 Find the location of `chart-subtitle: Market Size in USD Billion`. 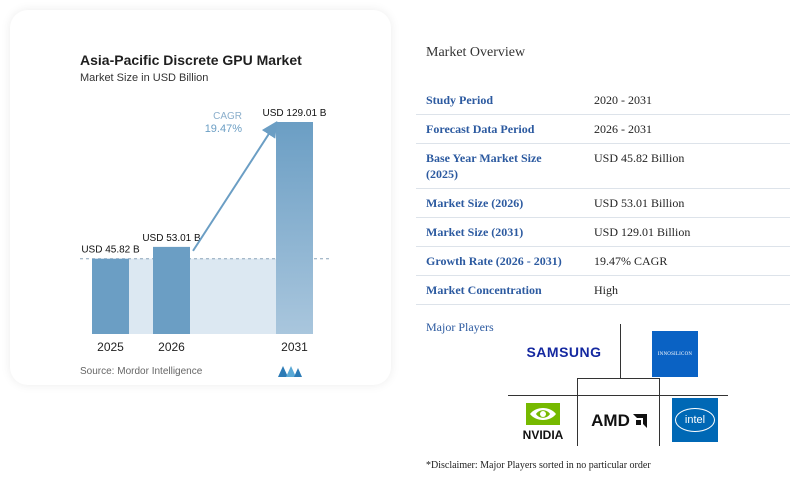

chart-subtitle: Market Size in USD Billion is located at coordinates (144, 78).